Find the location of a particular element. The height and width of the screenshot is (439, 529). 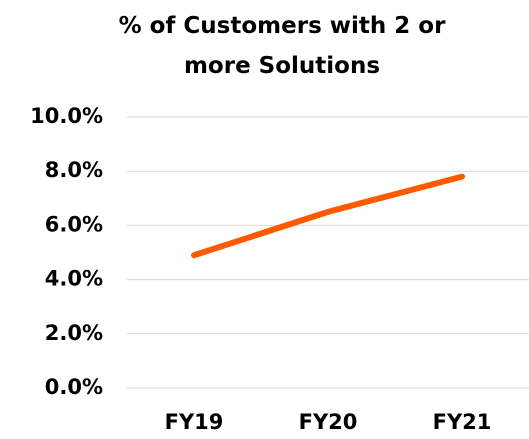

y-tick-label: 10.0% is located at coordinates (66, 116).